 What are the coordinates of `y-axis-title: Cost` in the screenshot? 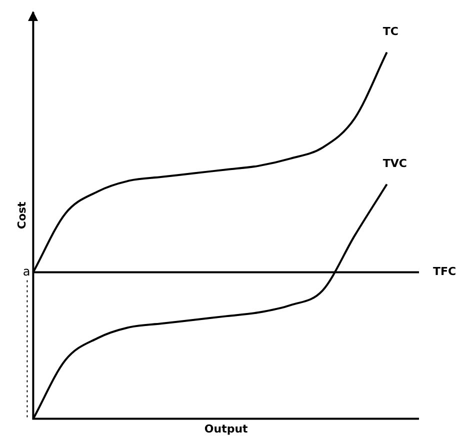 It's located at (21, 216).